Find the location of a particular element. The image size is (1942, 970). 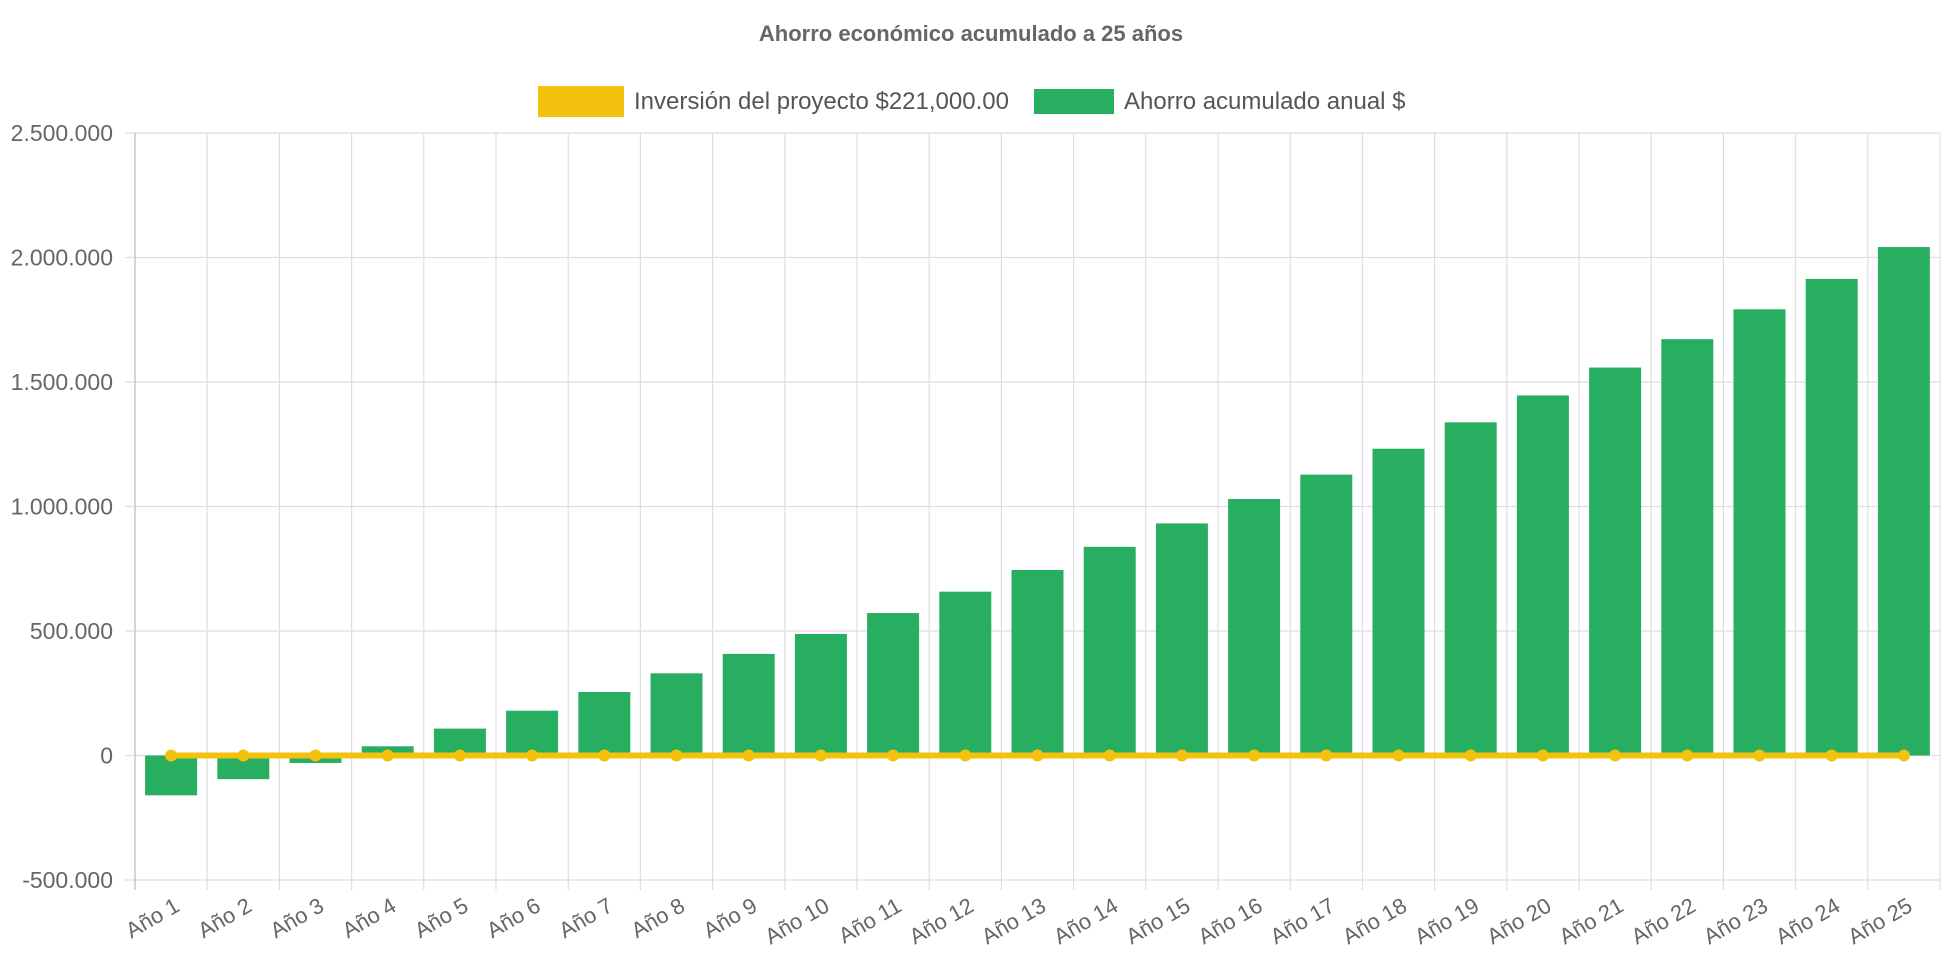

x-tick-label: Año 13 is located at coordinates (1013, 921).